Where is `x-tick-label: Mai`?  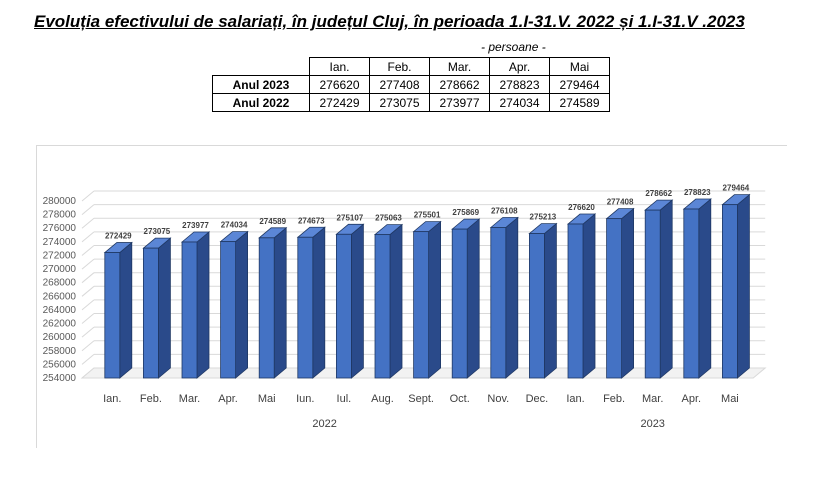 x-tick-label: Mai is located at coordinates (267, 399).